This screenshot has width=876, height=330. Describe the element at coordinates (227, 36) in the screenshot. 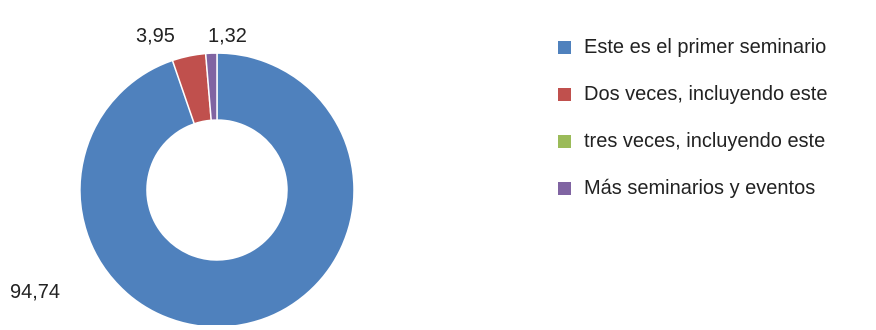

I see `data-label-3: 1,32` at that location.